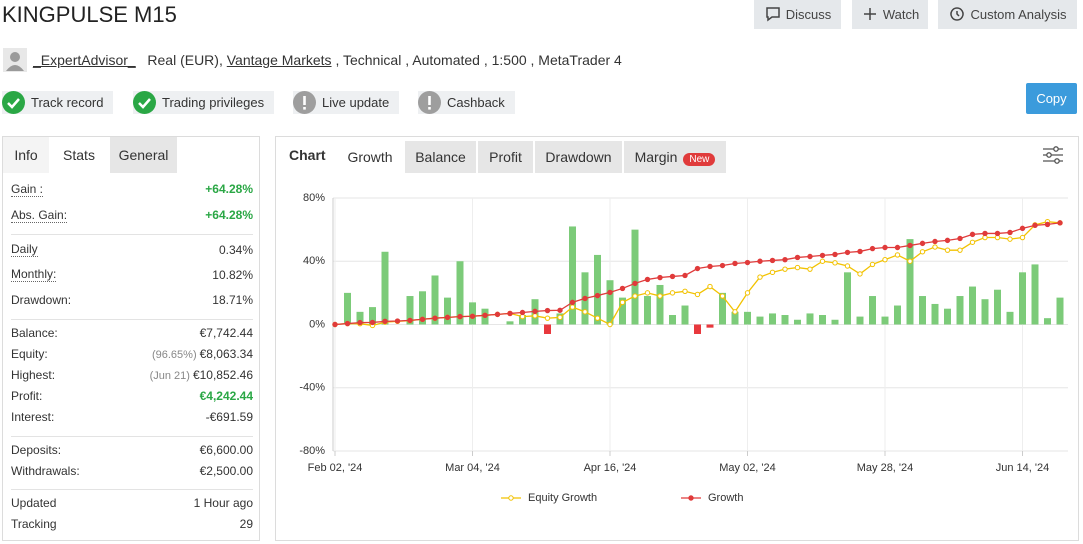 This screenshot has height=544, width=1083. Describe the element at coordinates (84, 60) in the screenshot. I see `user-link: _ExpertAdvisor_` at that location.